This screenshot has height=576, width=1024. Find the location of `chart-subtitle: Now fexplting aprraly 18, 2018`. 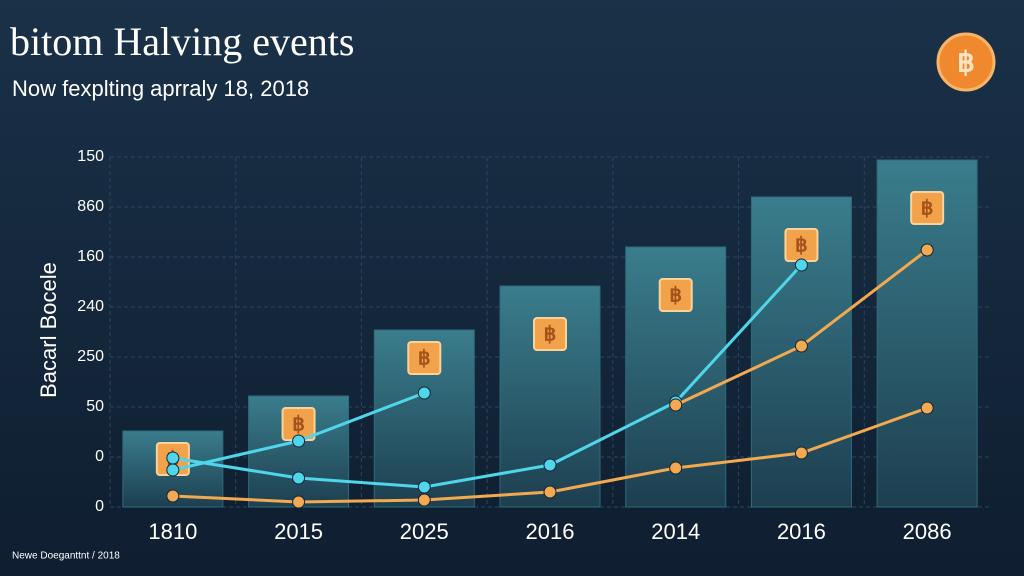

chart-subtitle: Now fexplting aprraly 18, 2018 is located at coordinates (160, 88).